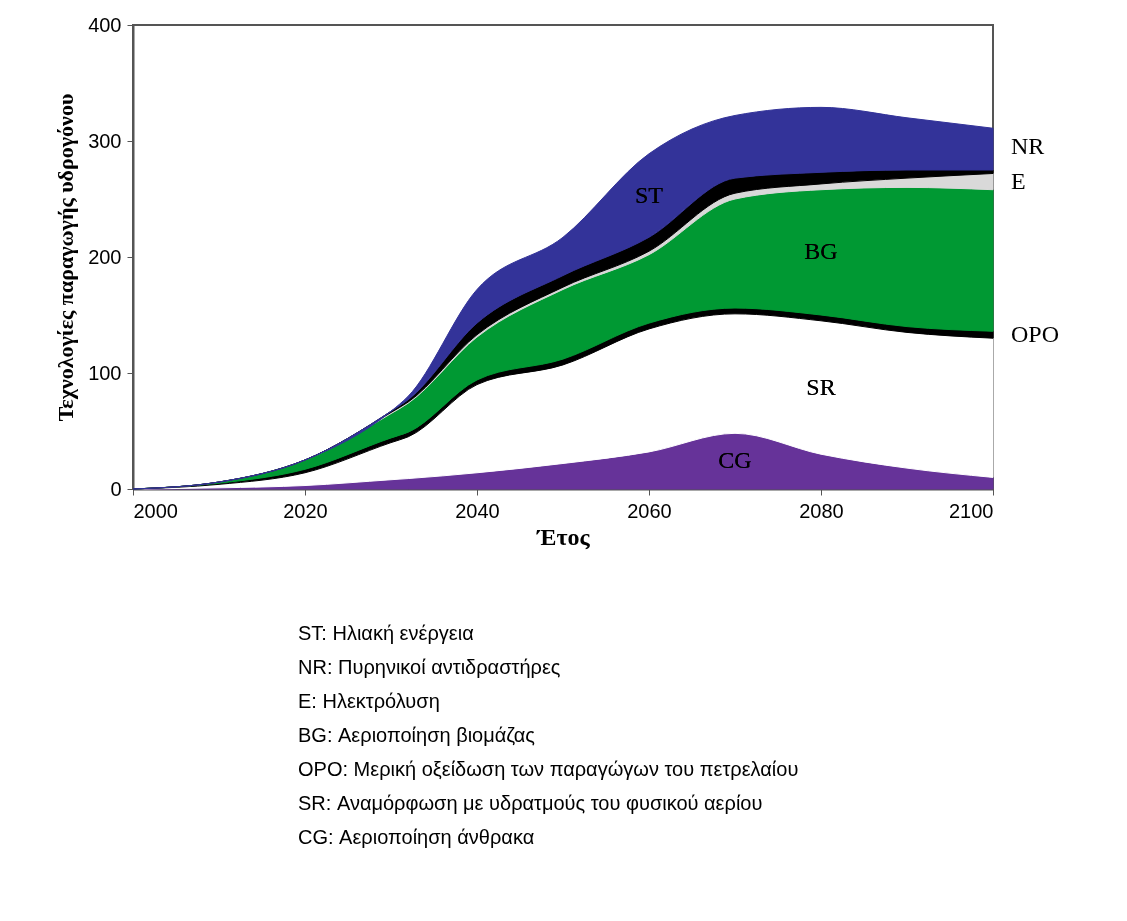 The height and width of the screenshot is (921, 1127). Describe the element at coordinates (1018, 180) in the screenshot. I see `series-label: E` at that location.